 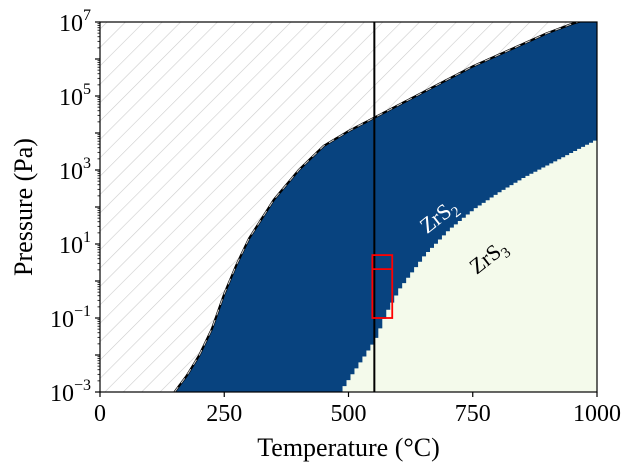 What do you see at coordinates (597, 414) in the screenshot?
I see `x-tick-label: 1000` at bounding box center [597, 414].